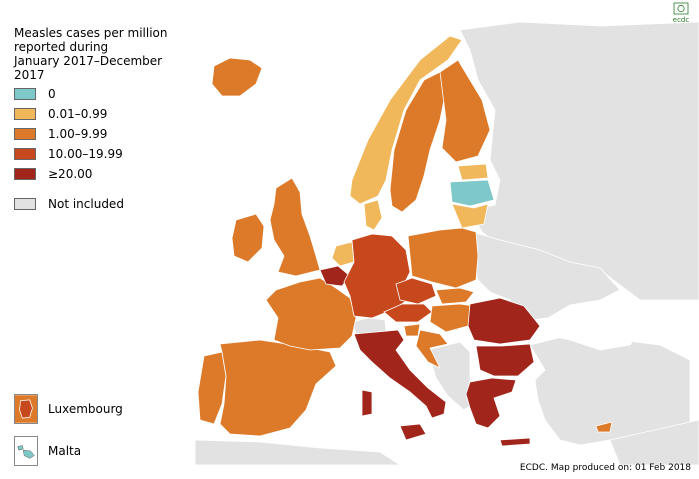 This screenshot has width=699, height=479. What do you see at coordinates (295, 227) in the screenshot?
I see `united-kingdom-region` at bounding box center [295, 227].